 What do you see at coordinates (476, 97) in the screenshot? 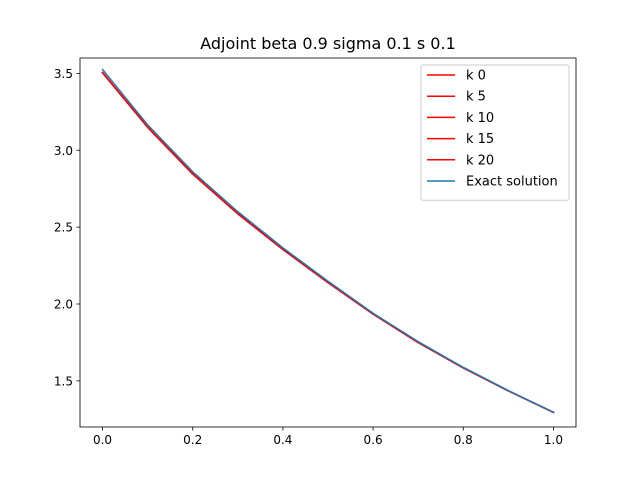
I see `legend-label: k 5` at bounding box center [476, 97].